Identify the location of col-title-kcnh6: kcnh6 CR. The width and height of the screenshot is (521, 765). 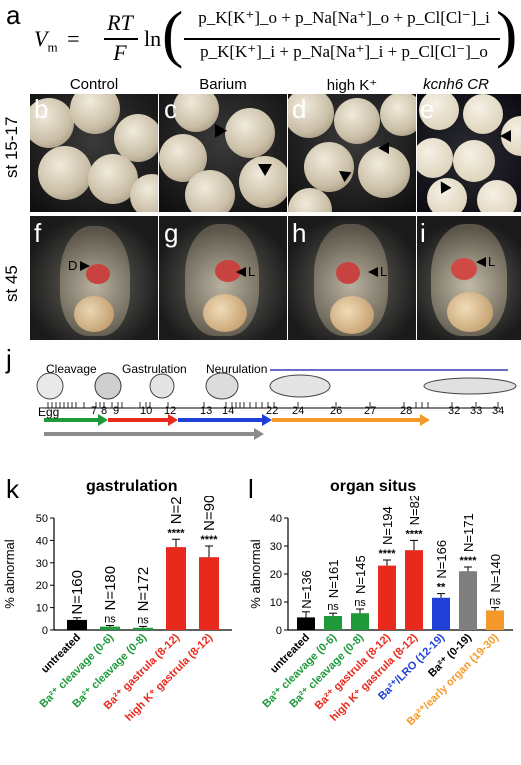
(456, 84).